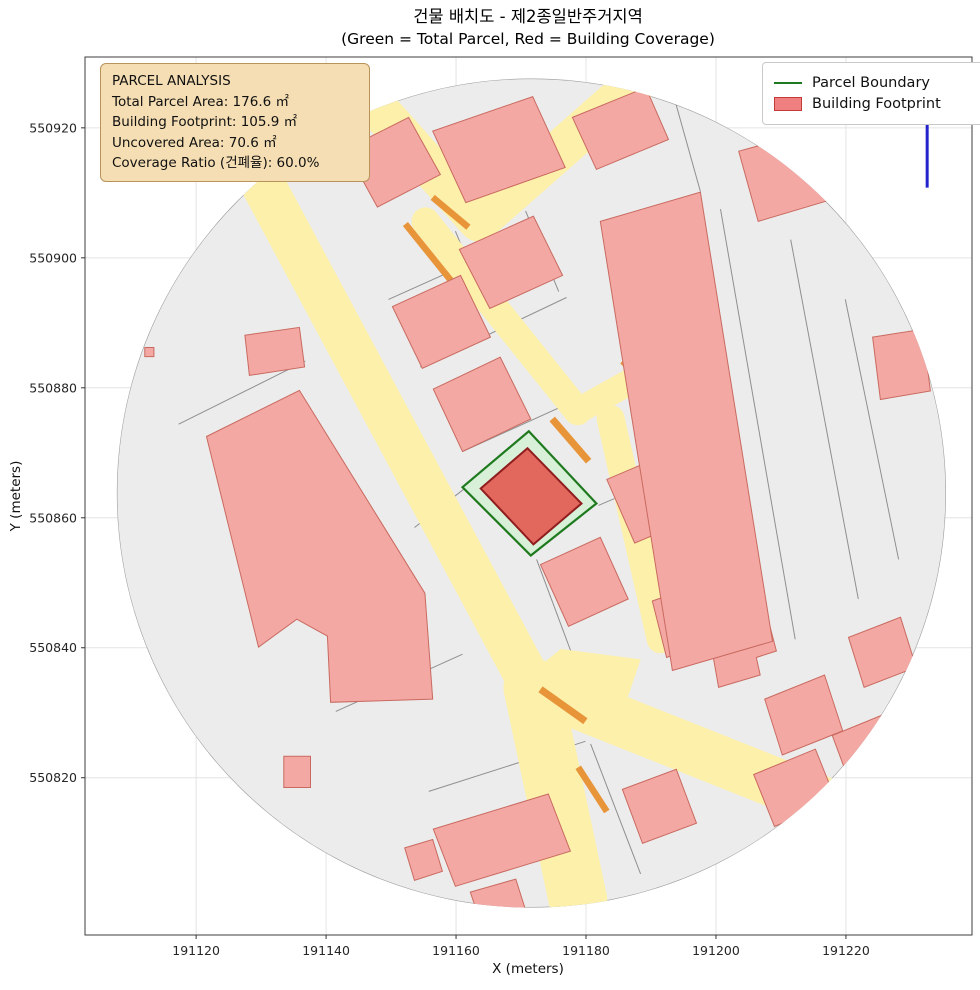  Describe the element at coordinates (53, 517) in the screenshot. I see `y-tick-label: 550860` at that location.